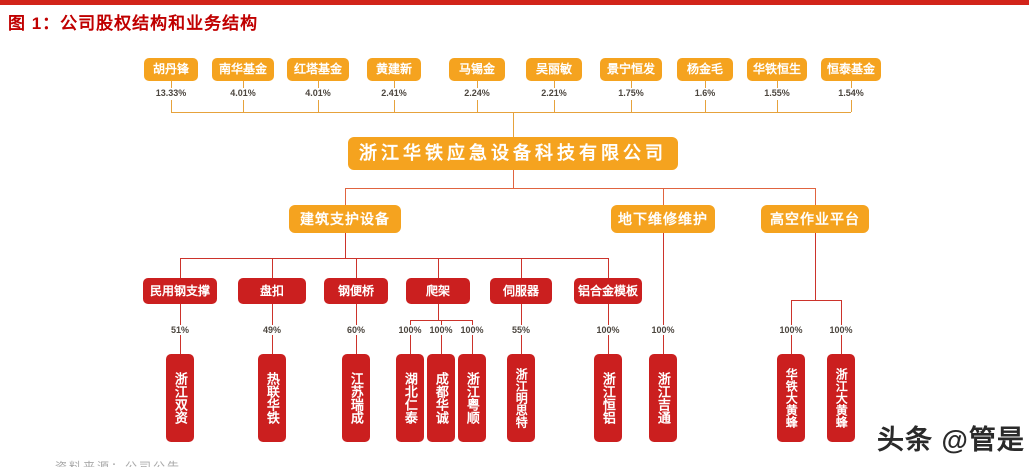 The width and height of the screenshot is (1029, 467). I want to click on shareholder-box: 红塔基金, so click(318, 69).